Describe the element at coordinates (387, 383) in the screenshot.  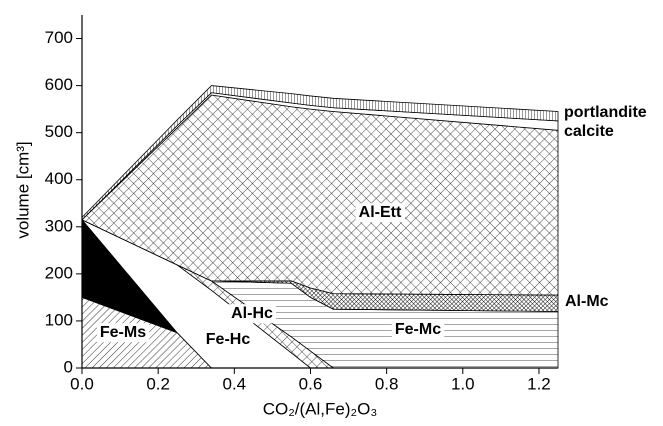
I see `x-tick-label: 0.8` at that location.